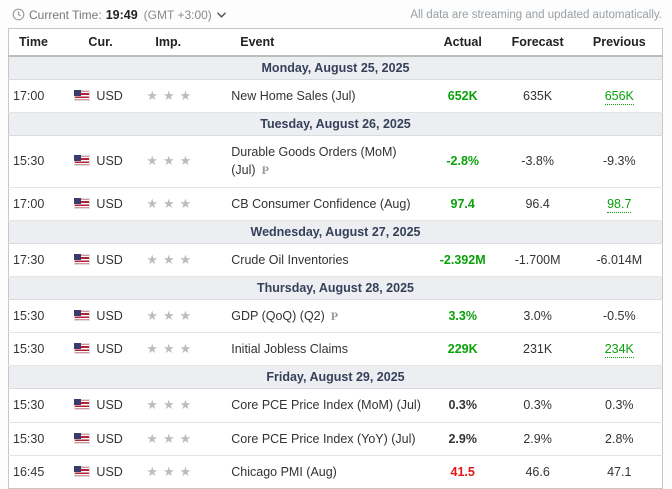 The width and height of the screenshot is (672, 489). Describe the element at coordinates (119, 15) in the screenshot. I see `current-time-widget: Current Time: 19:49 (GMT +3:00)` at that location.